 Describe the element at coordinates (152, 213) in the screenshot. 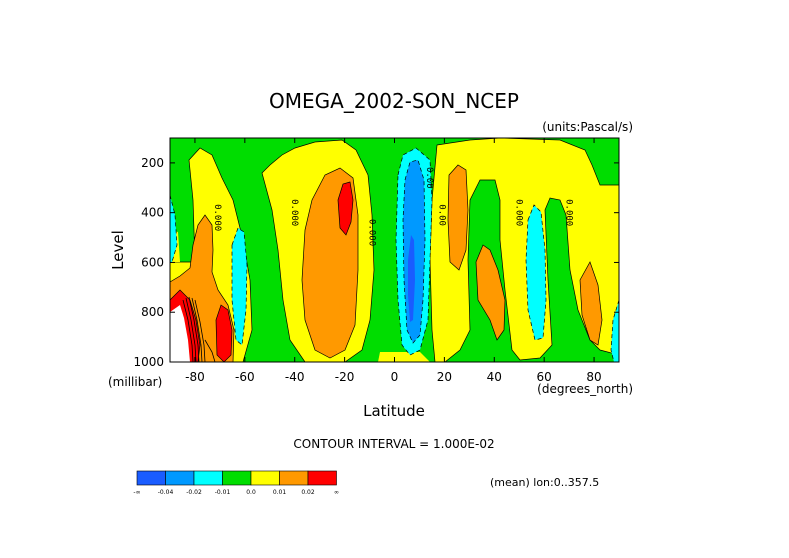

I see `y-tick-label: 400` at that location.